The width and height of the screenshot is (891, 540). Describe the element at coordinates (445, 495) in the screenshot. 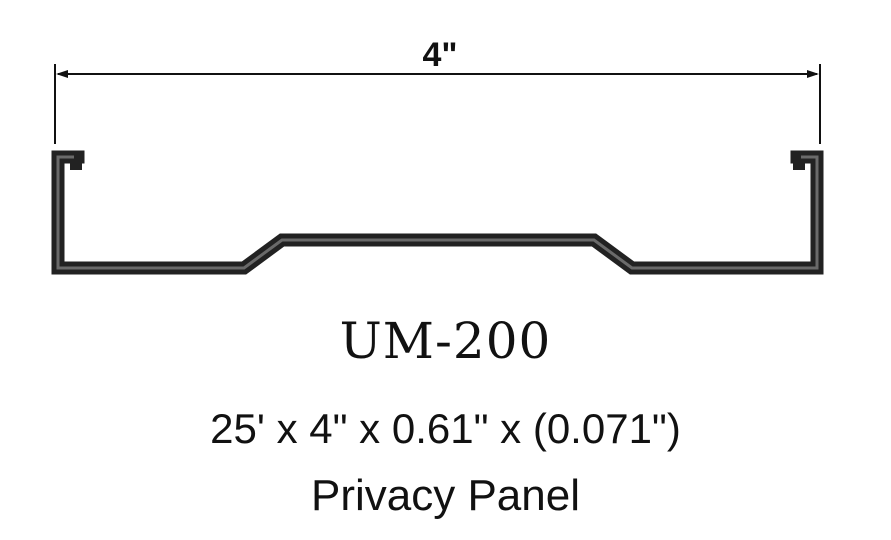

I see `product-name: Privacy Panel` at that location.